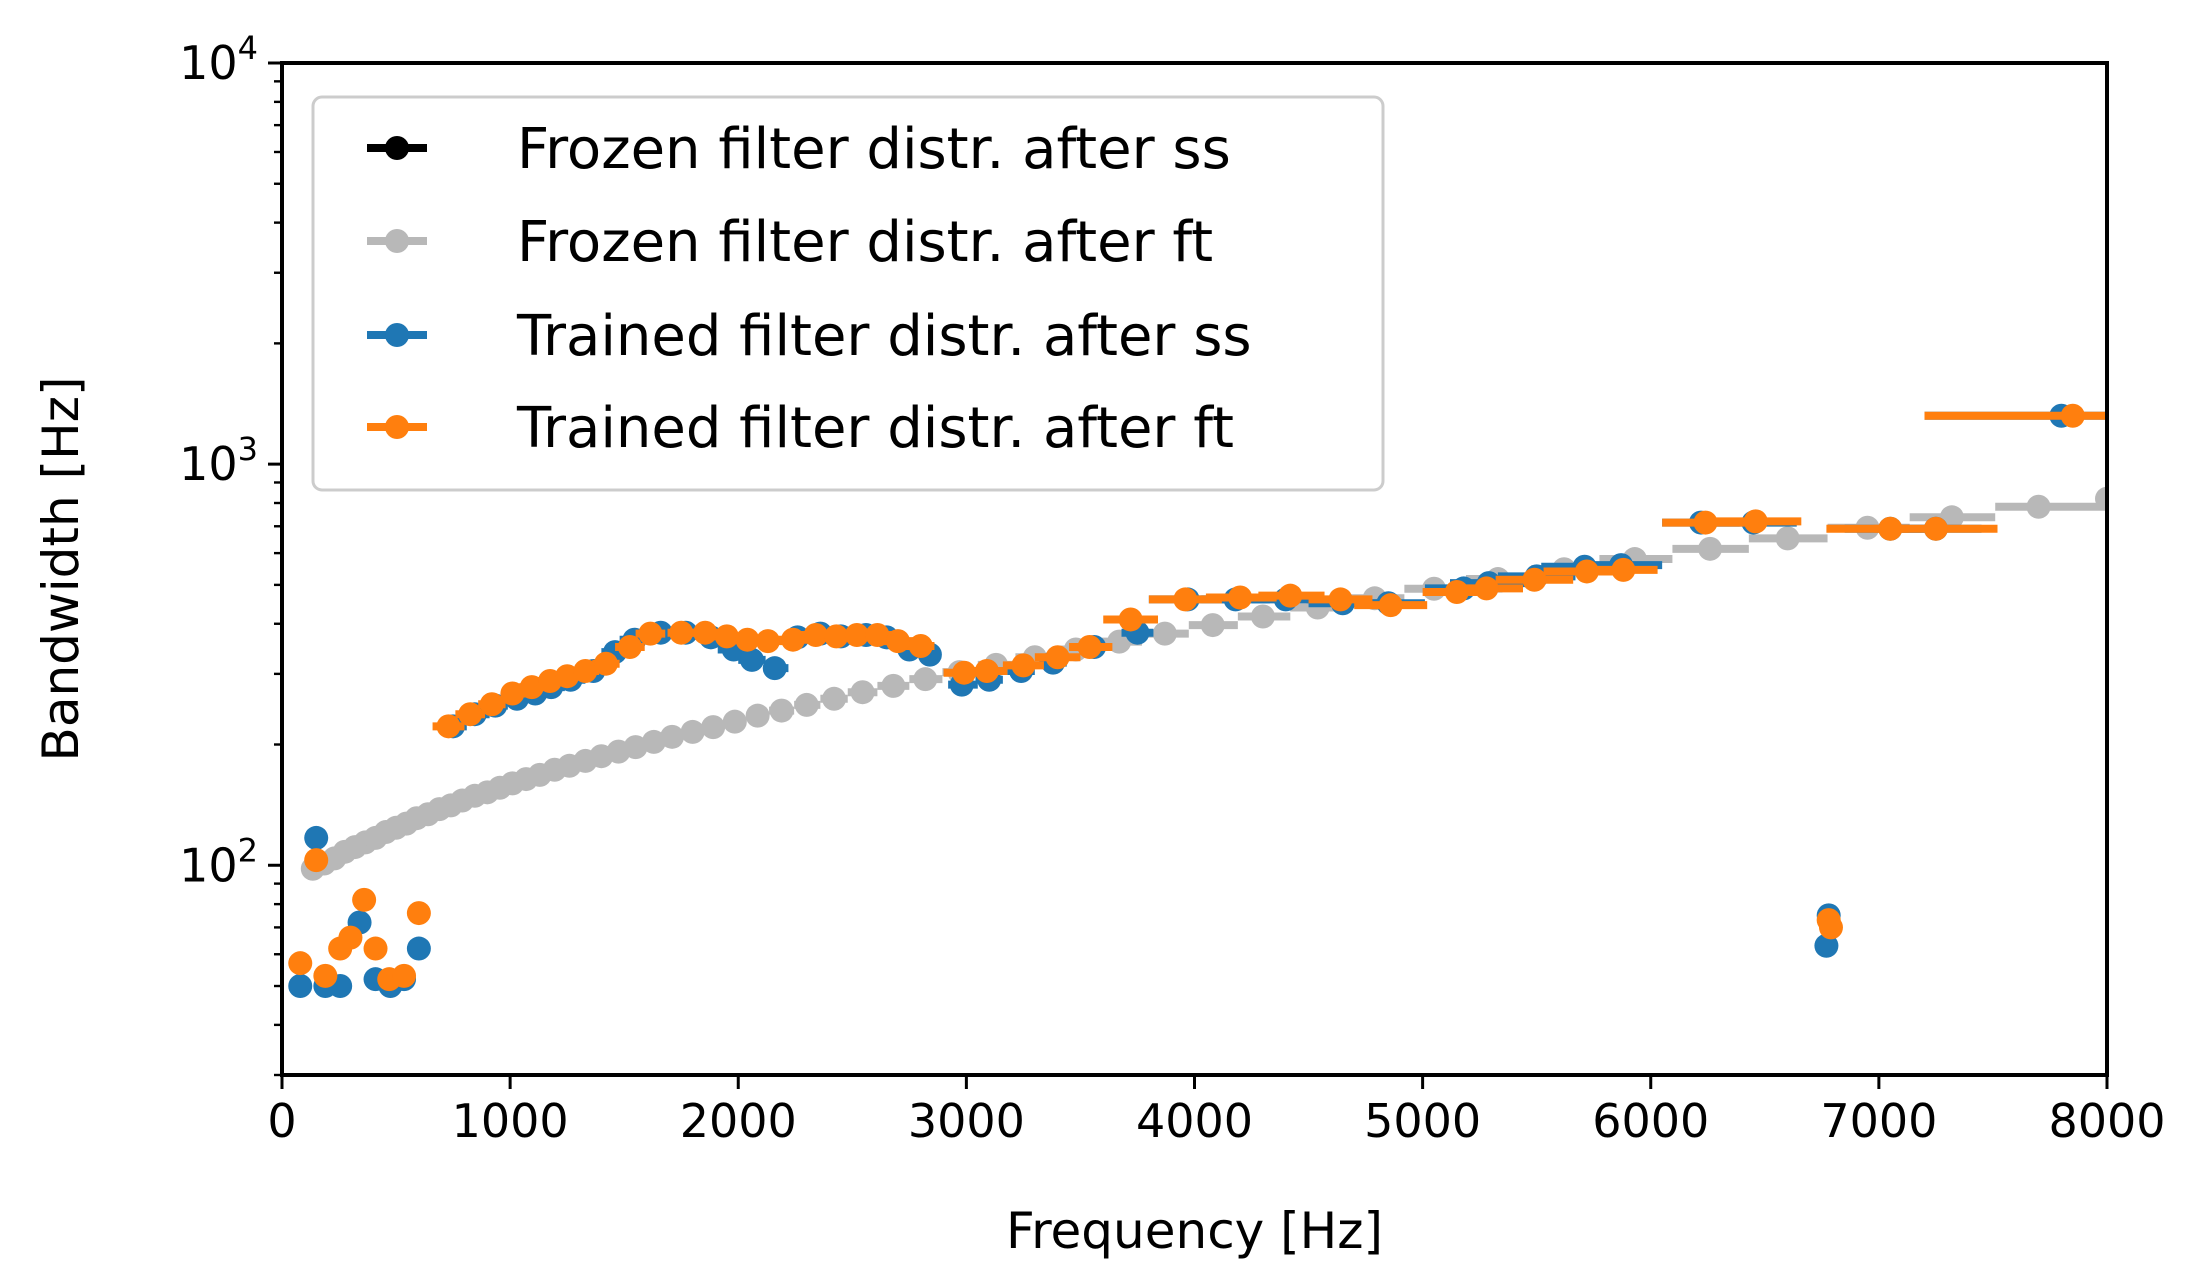 The height and width of the screenshot is (1283, 2204). What do you see at coordinates (884, 336) in the screenshot?
I see `legend-label: Trained filter distr. after ss` at bounding box center [884, 336].